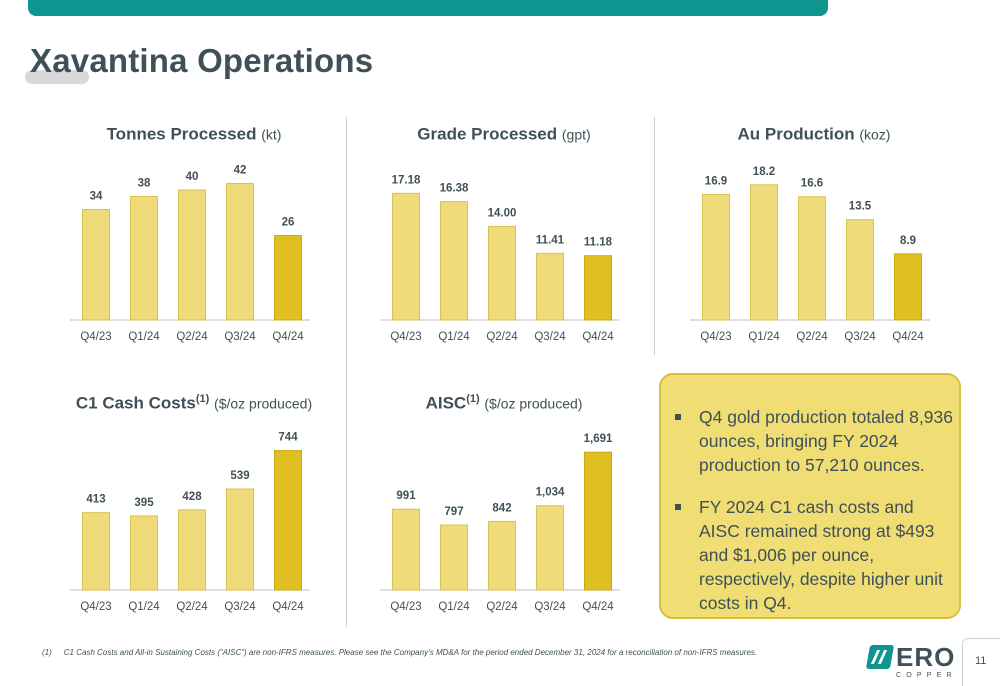 Image resolution: width=1000 pixels, height=686 pixels. I want to click on bar-value-label: 26, so click(288, 223).